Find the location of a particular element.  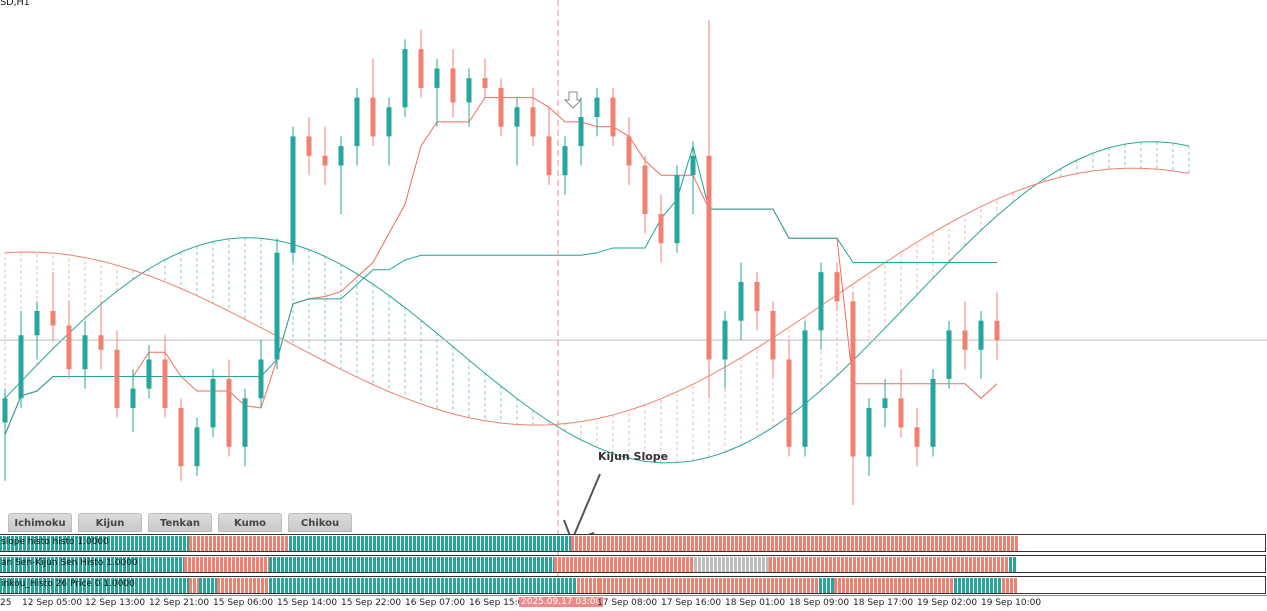

tenkan-kijun-histo-pane: an Sen-Kijun Sen Histo 1.0000 is located at coordinates (633, 564).